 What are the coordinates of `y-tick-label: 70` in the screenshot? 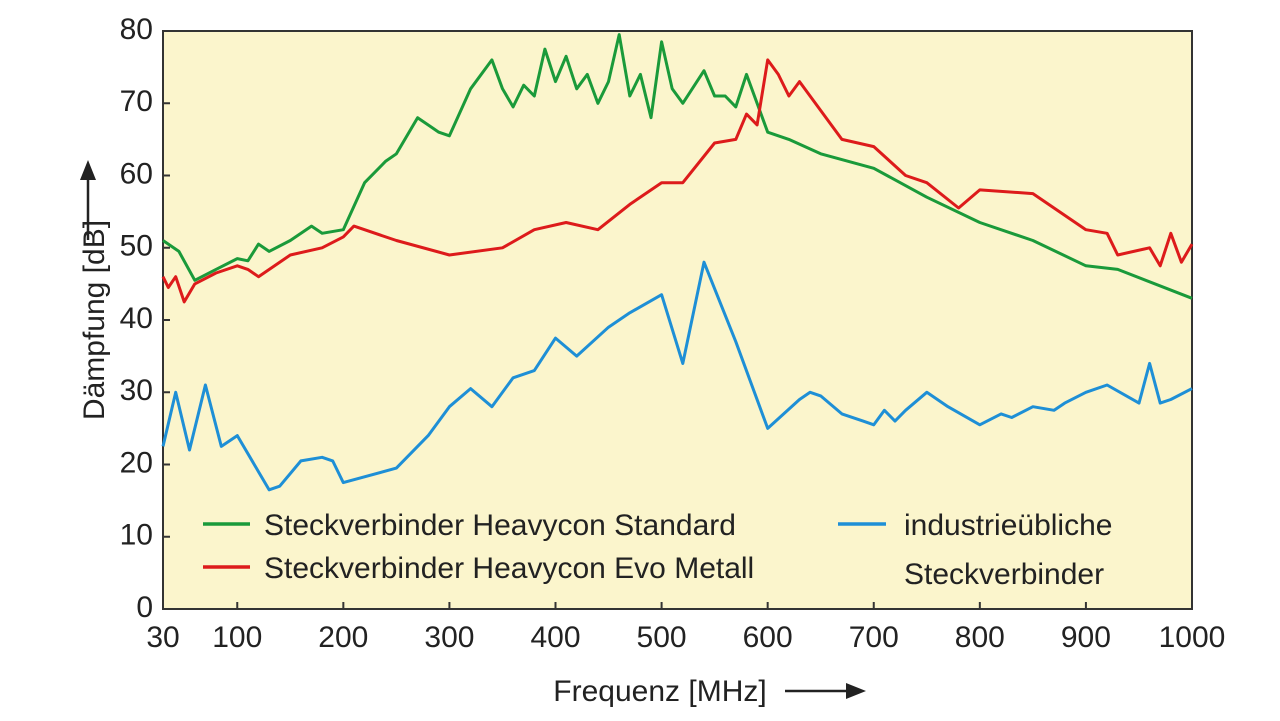 It's located at (136, 101).